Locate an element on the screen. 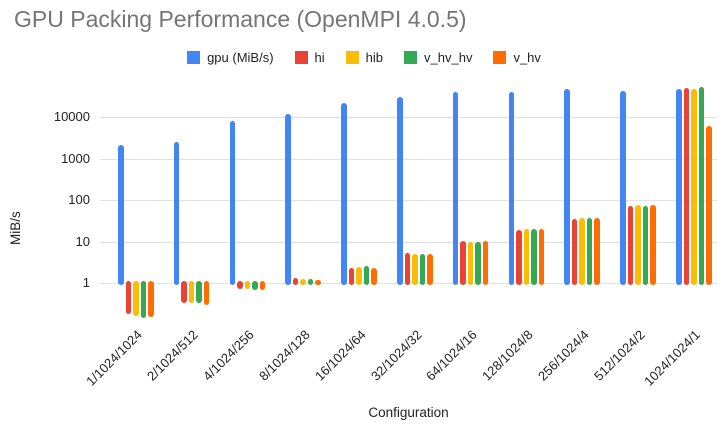 This screenshot has height=440, width=728. y-tick-label: 100 is located at coordinates (79, 200).